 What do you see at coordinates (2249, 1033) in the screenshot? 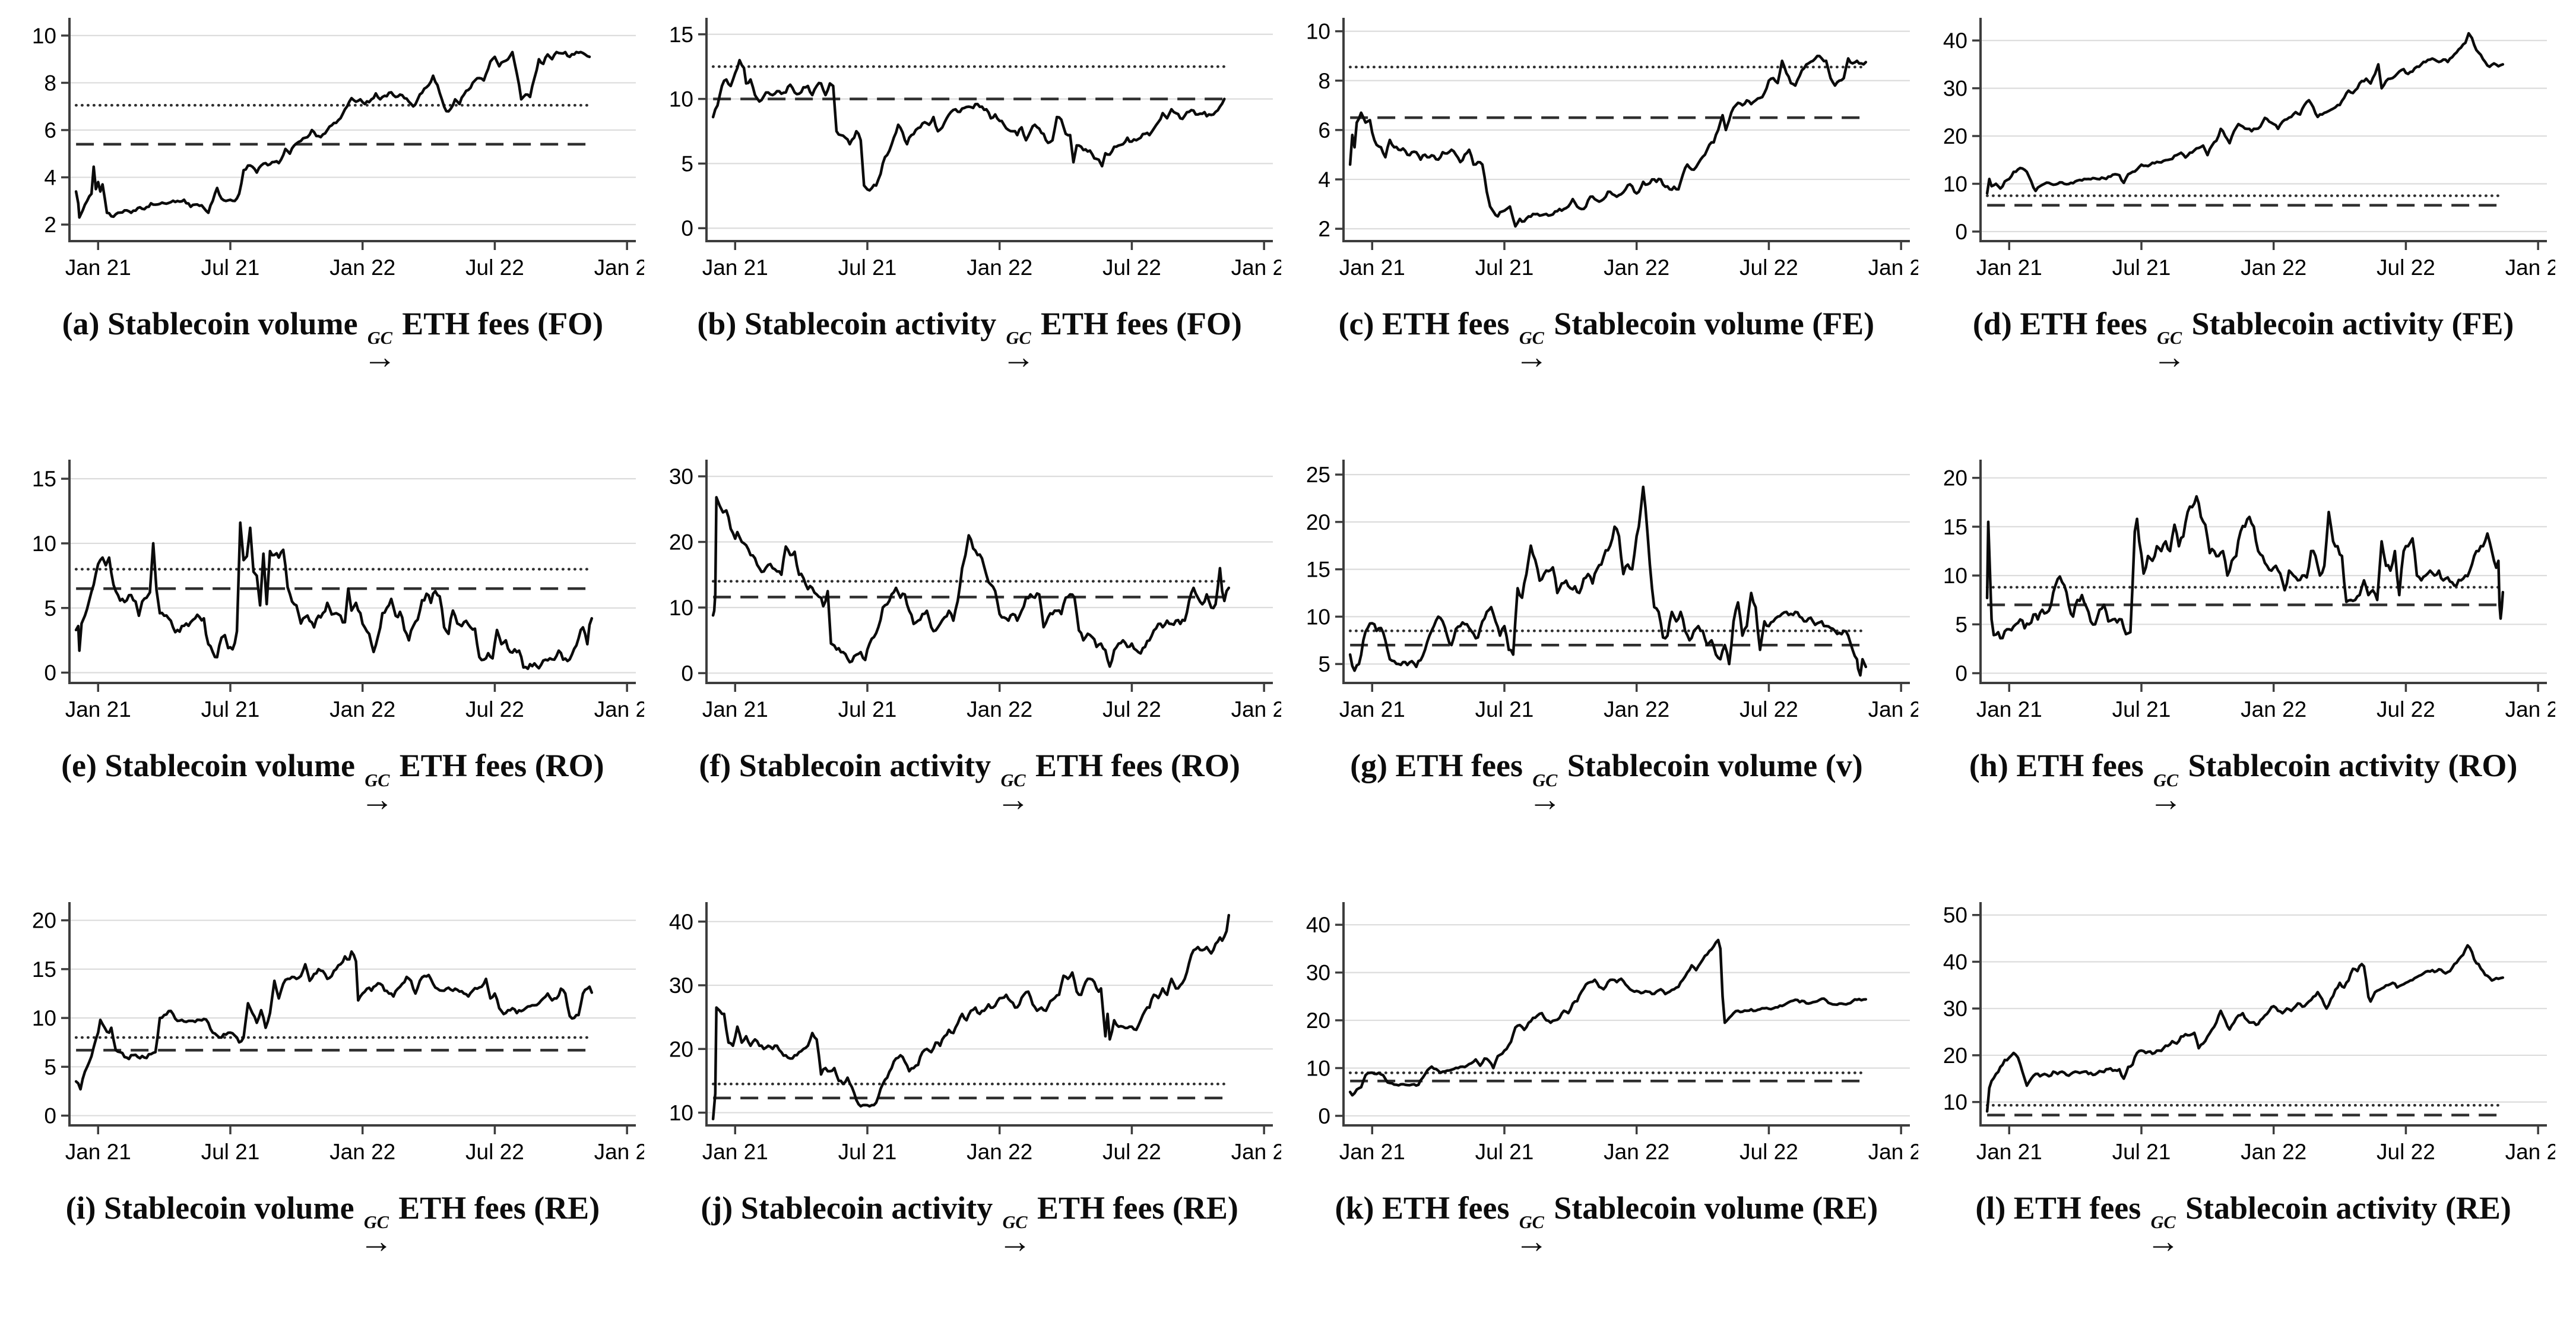
I see `chart-l-plot: 10 20 30 40 50 Jan 21 Jul 21 Jan 22 Jul 22 Jan 23` at bounding box center [2249, 1033].